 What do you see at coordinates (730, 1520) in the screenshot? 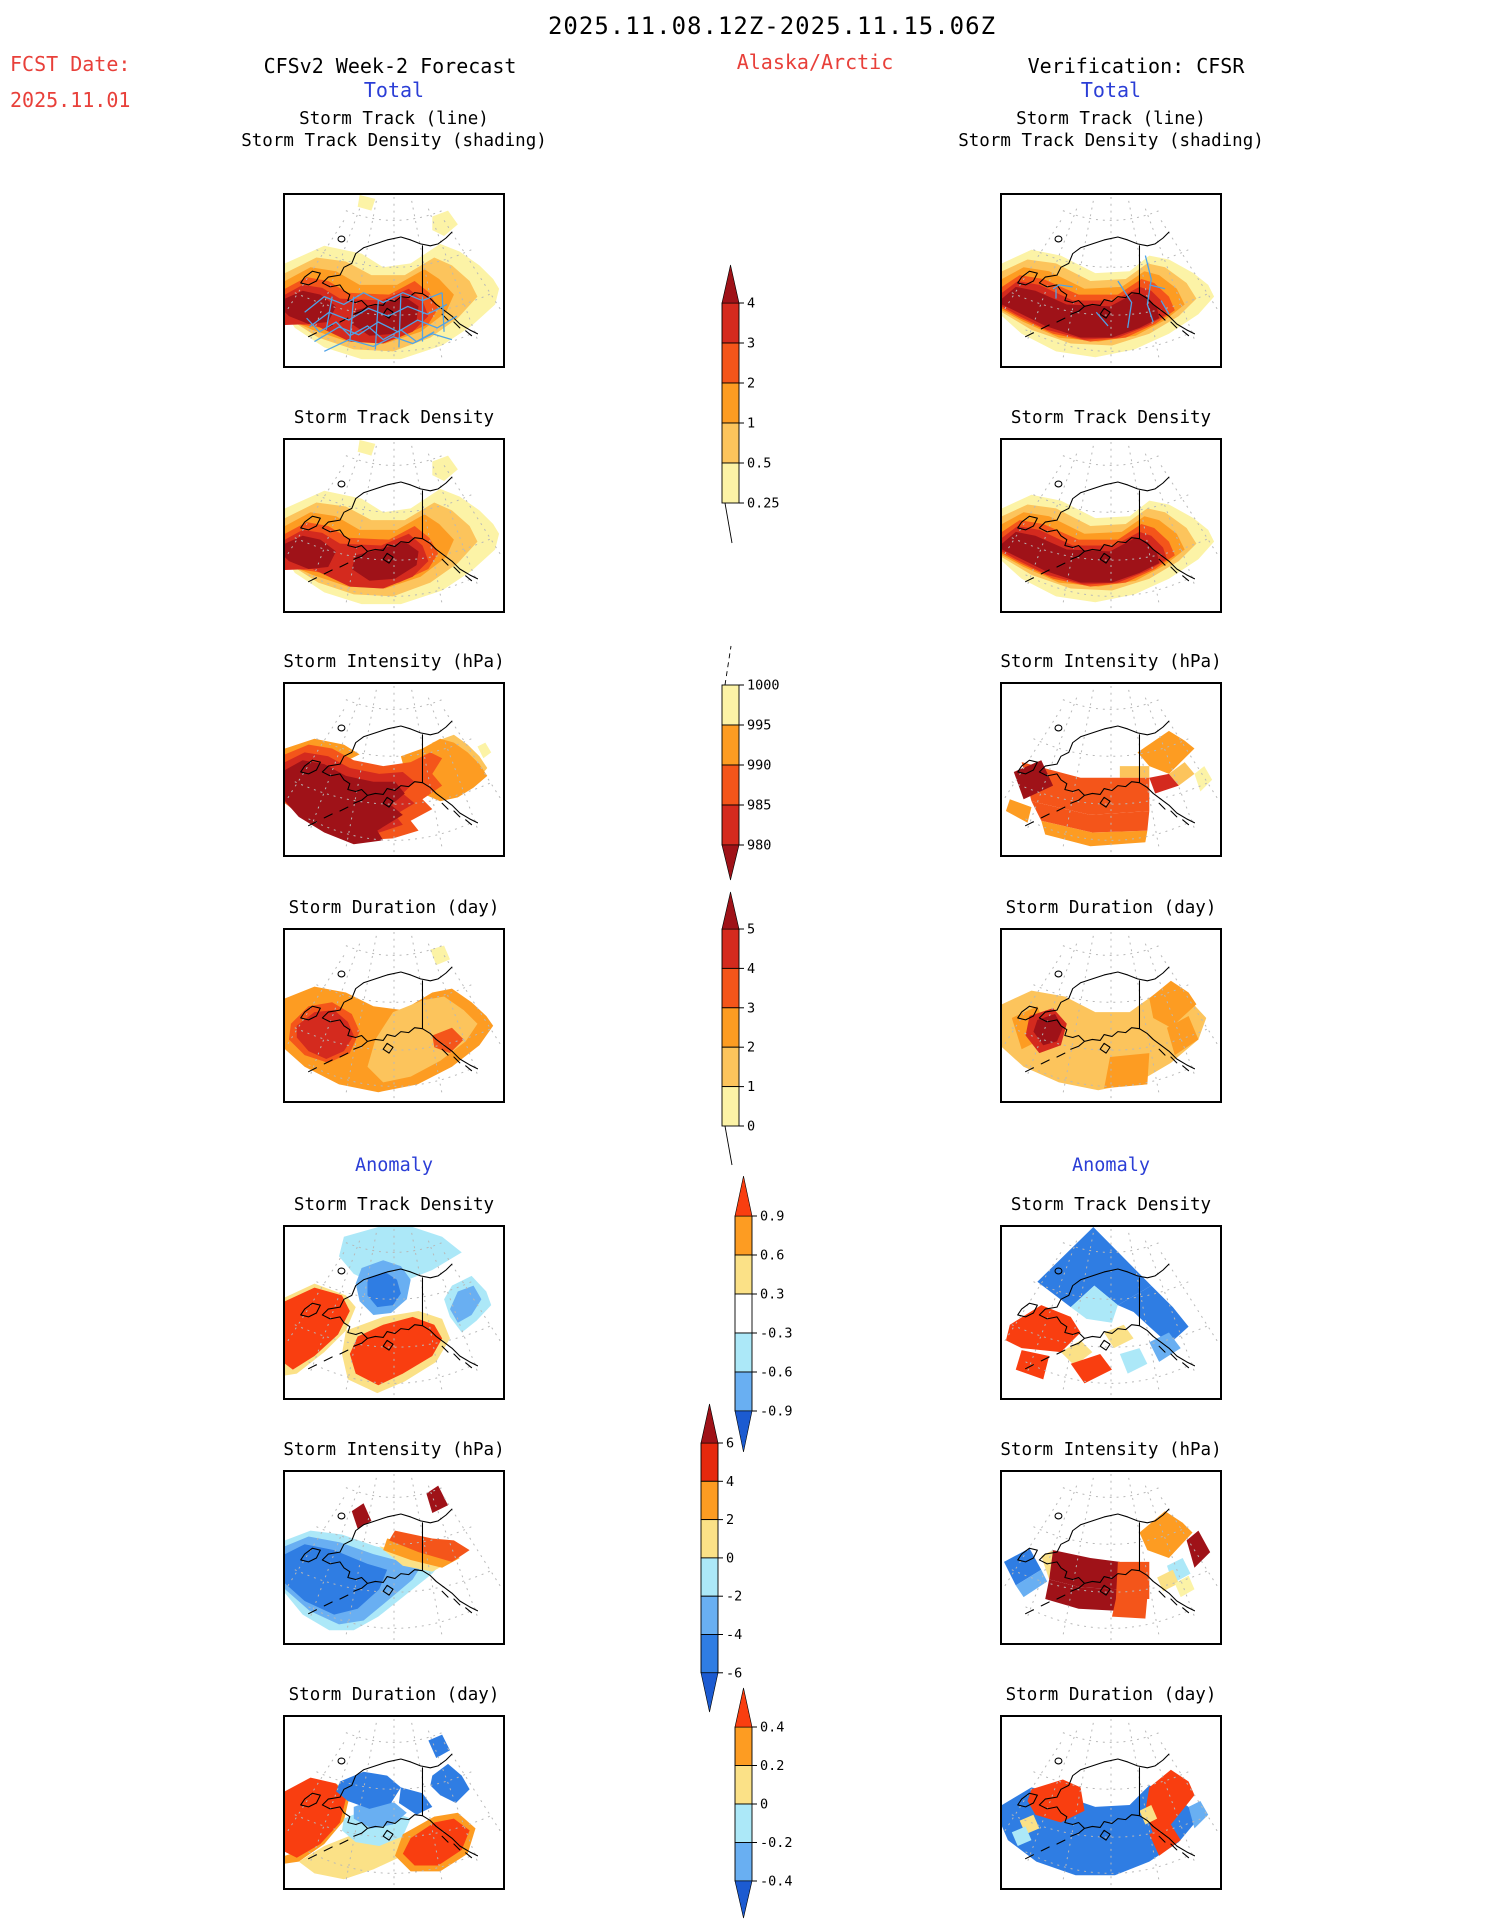
I see `cbar-intensity-anom-tick-2: 2` at bounding box center [730, 1520].